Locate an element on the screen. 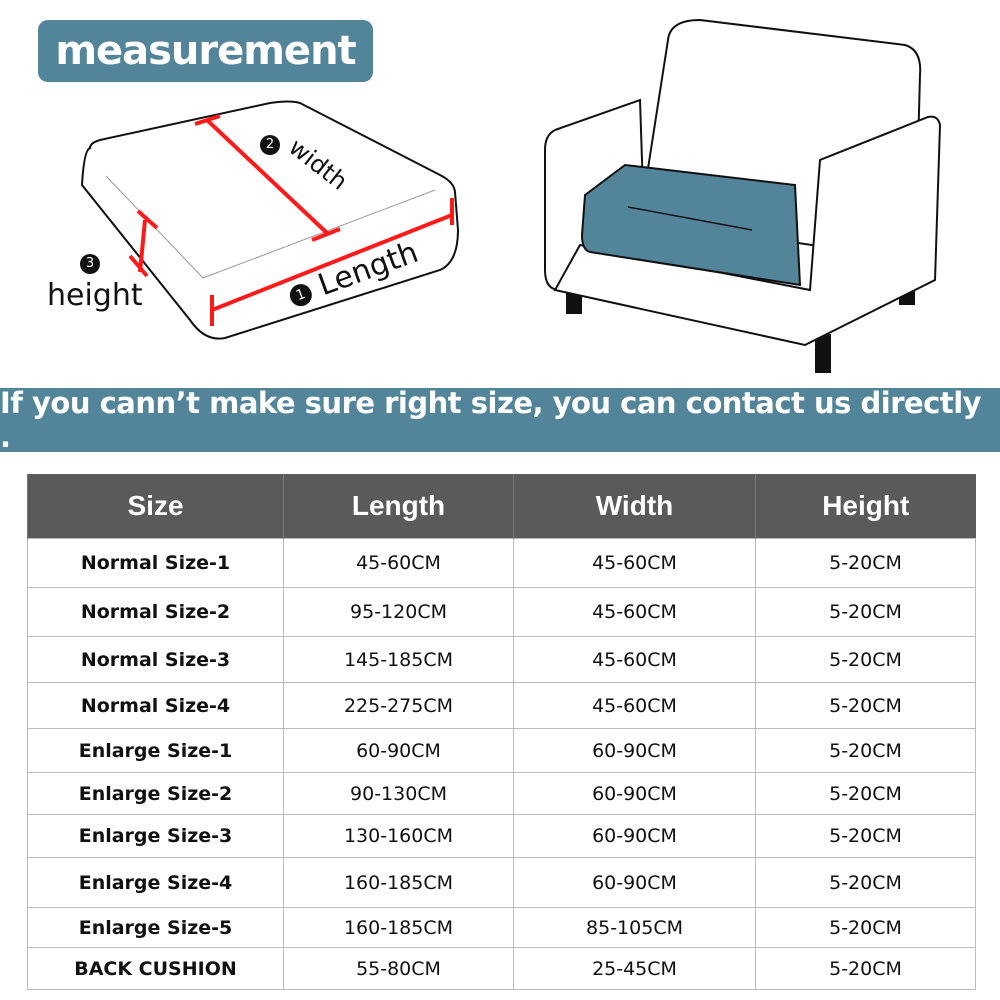  width-number-badge: 2 is located at coordinates (270, 145).